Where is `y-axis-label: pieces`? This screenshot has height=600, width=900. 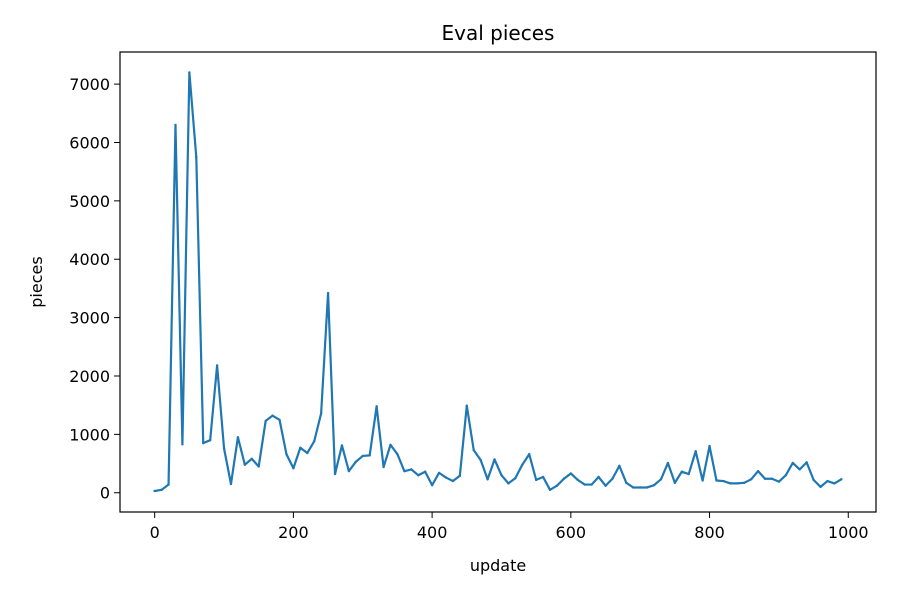 y-axis-label: pieces is located at coordinates (36, 281).